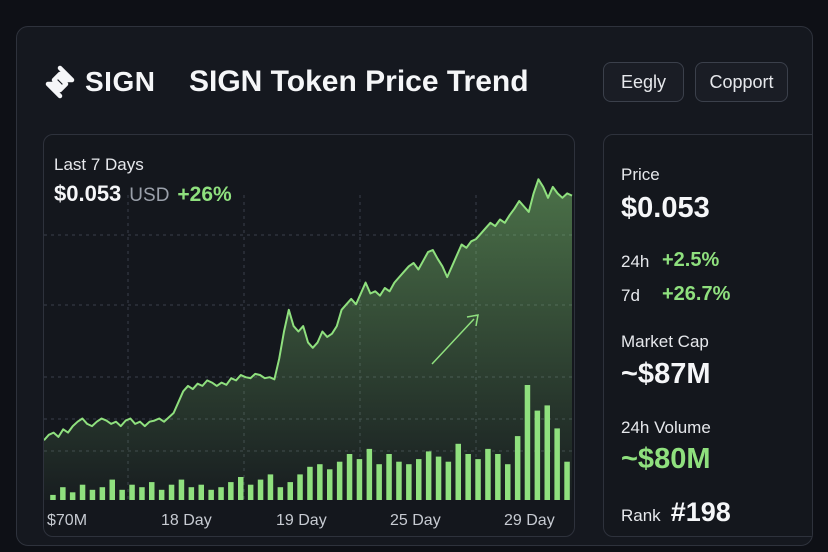 Image resolution: width=828 pixels, height=552 pixels. I want to click on trend-arrow-shaft, so click(453, 341).